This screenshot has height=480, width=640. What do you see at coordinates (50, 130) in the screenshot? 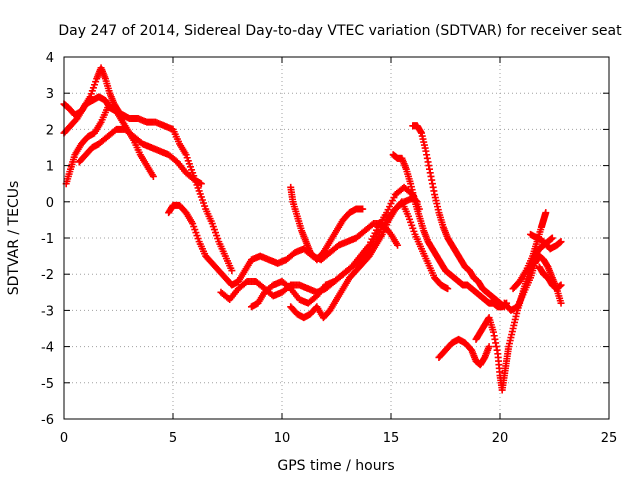
I see `y-tick-label: 2` at bounding box center [50, 130].